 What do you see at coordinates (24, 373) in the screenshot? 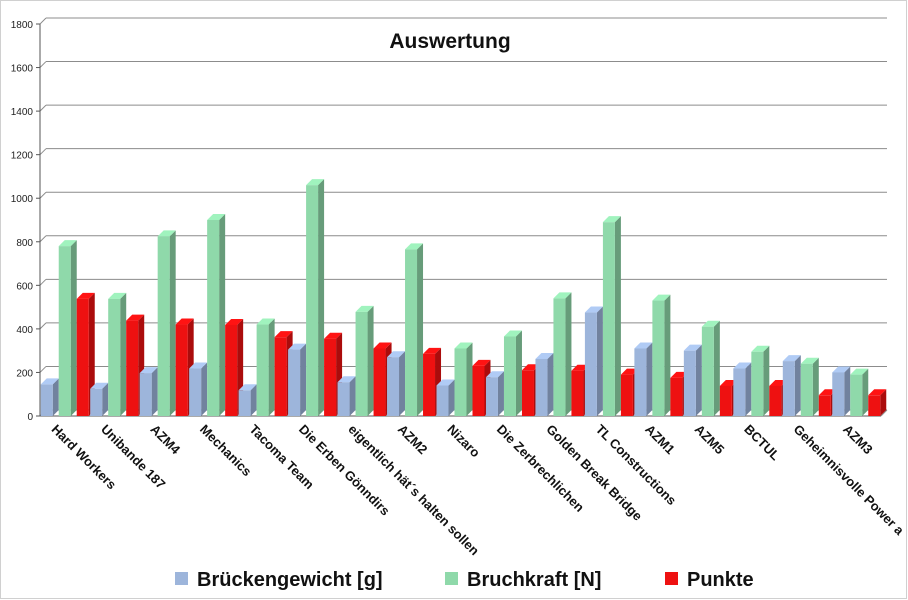
I see `y-tick-label: 200` at bounding box center [24, 373].